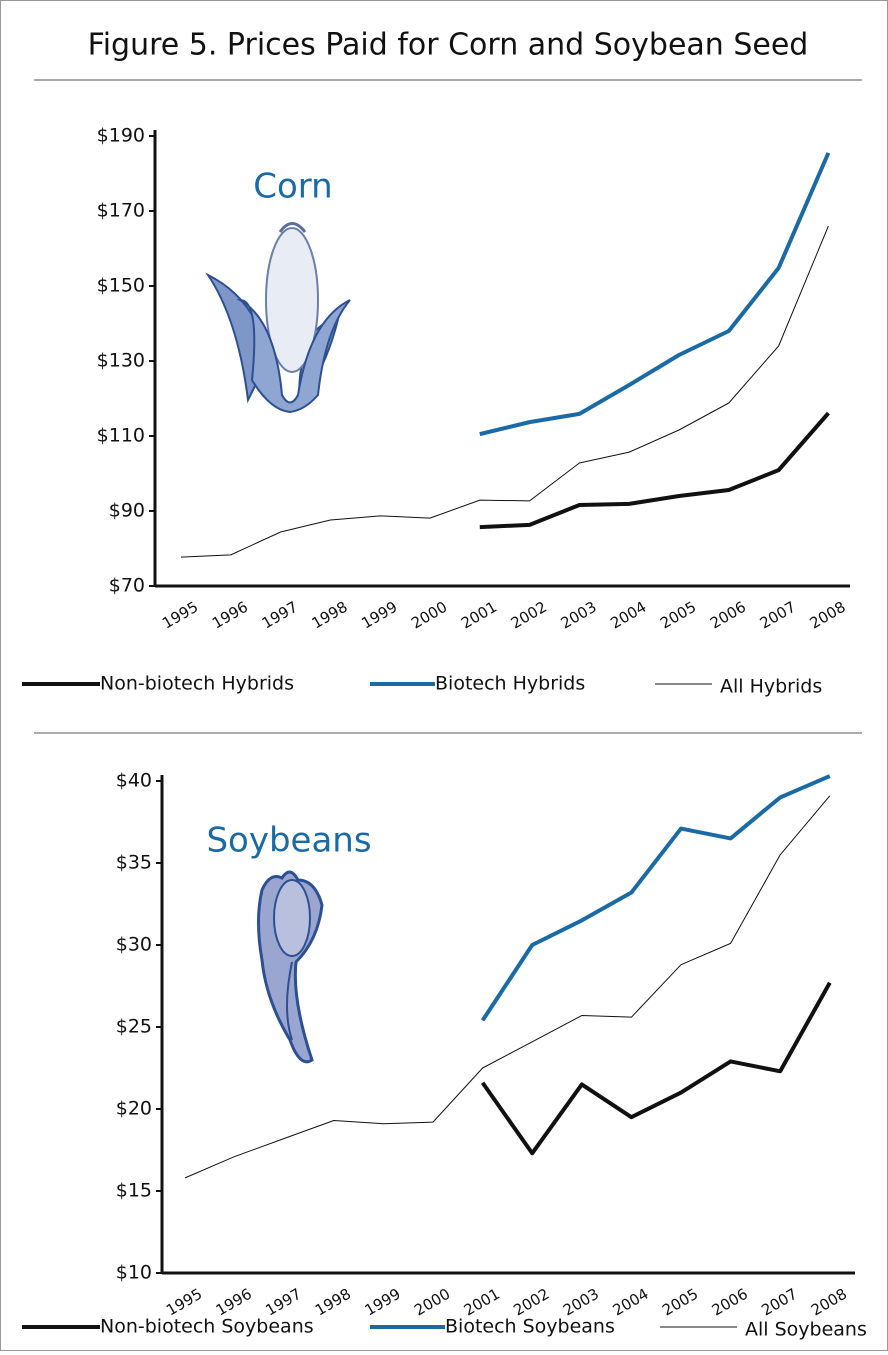 This screenshot has height=1355, width=888. What do you see at coordinates (806, 1330) in the screenshot?
I see `legend-label: All Soybeans` at bounding box center [806, 1330].